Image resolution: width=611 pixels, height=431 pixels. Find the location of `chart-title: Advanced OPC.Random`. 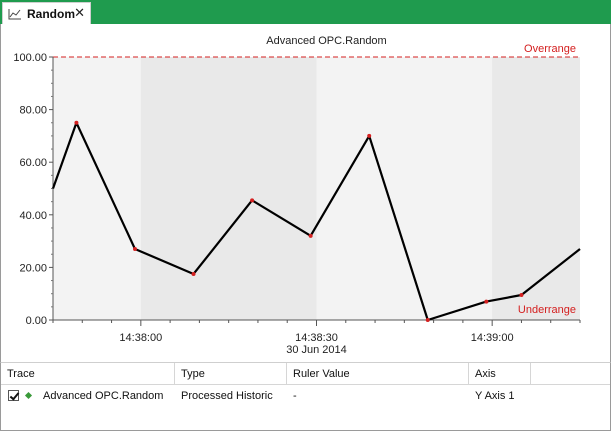

chart-title: Advanced OPC.Random is located at coordinates (326, 41).